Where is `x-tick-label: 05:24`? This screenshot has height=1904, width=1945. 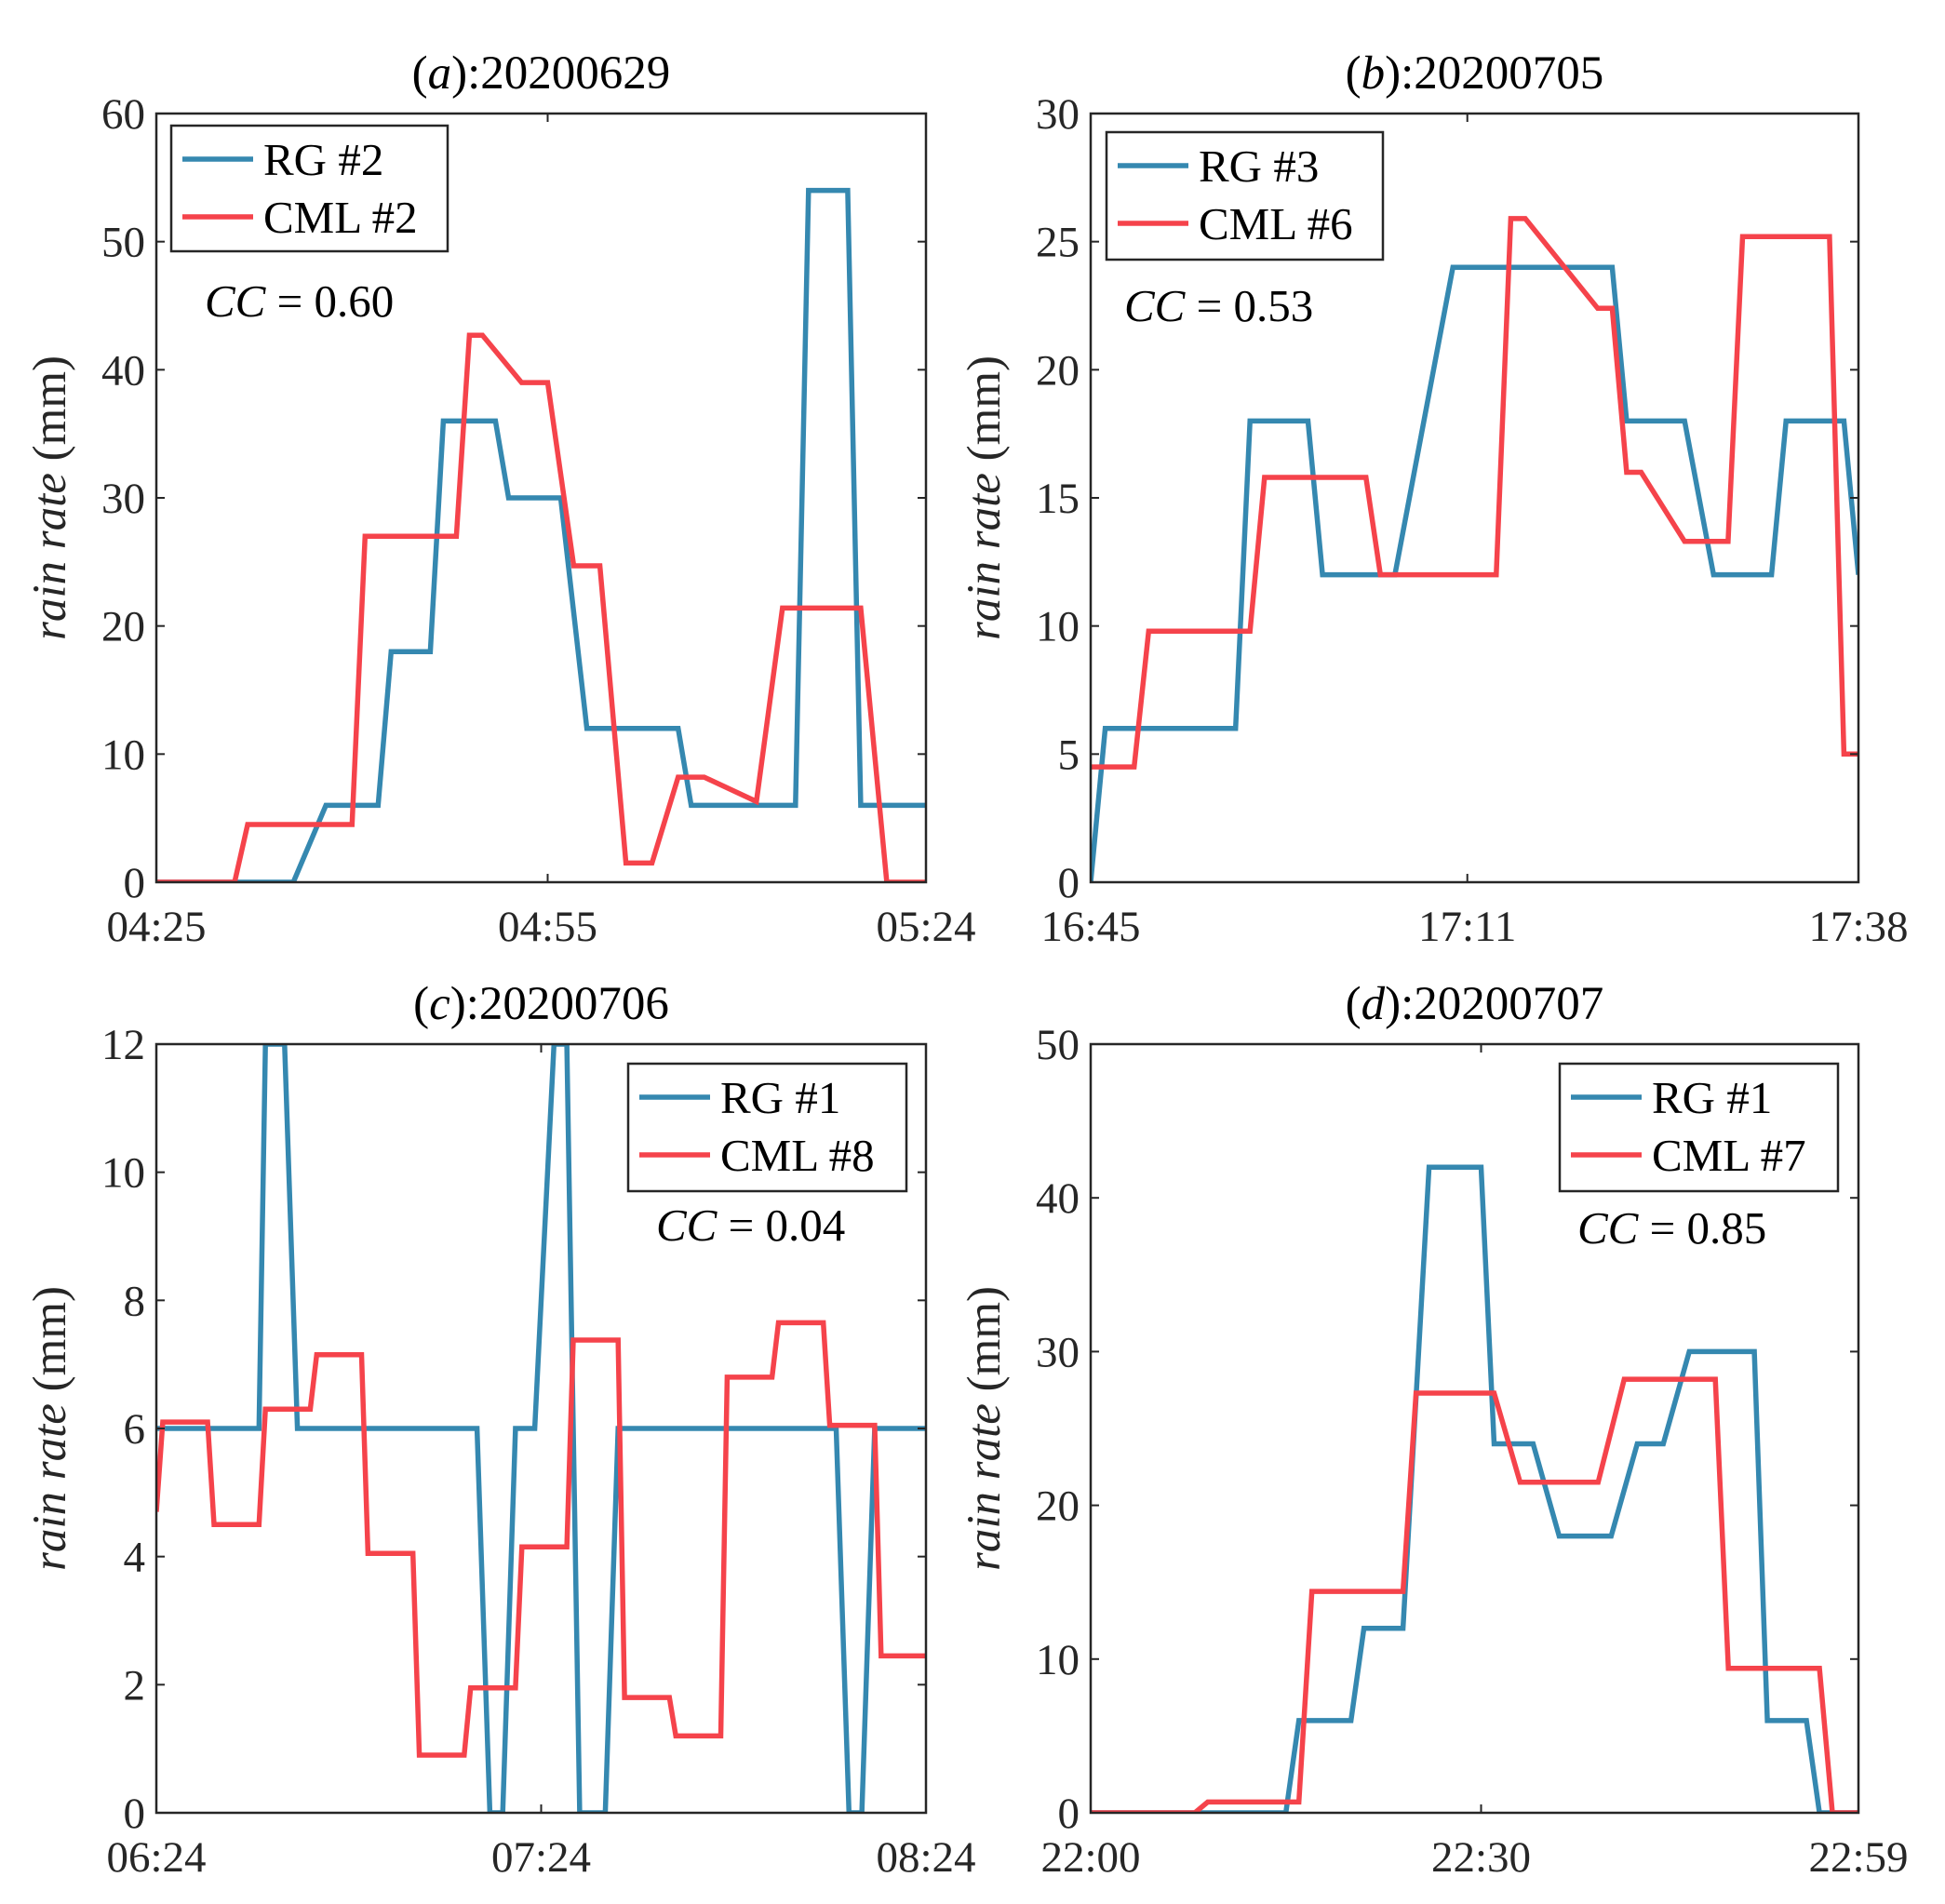
x-tick-label: 05:24 is located at coordinates (925, 927).